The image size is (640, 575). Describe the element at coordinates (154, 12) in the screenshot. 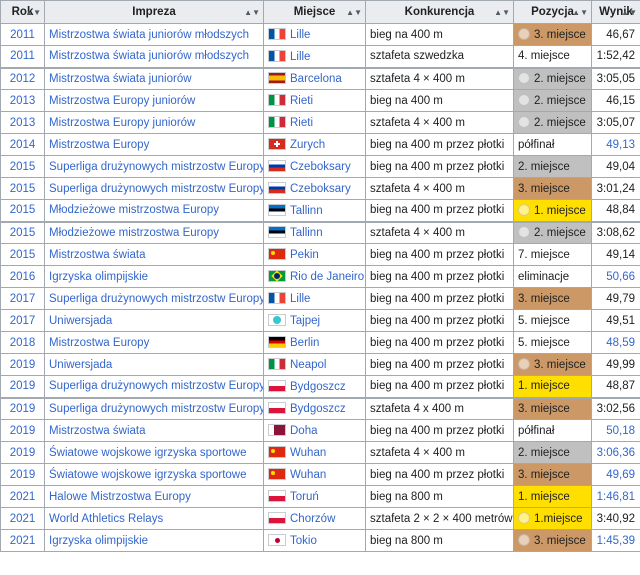

I see `header-event: Impreza ▲▼` at that location.